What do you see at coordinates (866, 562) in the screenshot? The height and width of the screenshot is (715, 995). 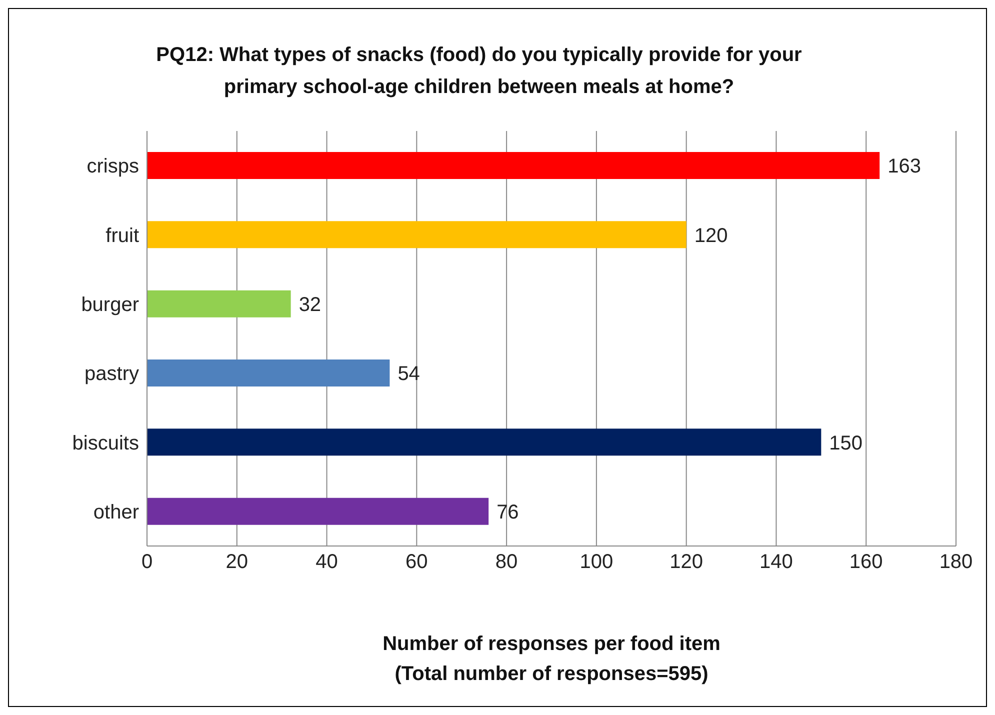 I see `x-tick-label: 160` at bounding box center [866, 562].